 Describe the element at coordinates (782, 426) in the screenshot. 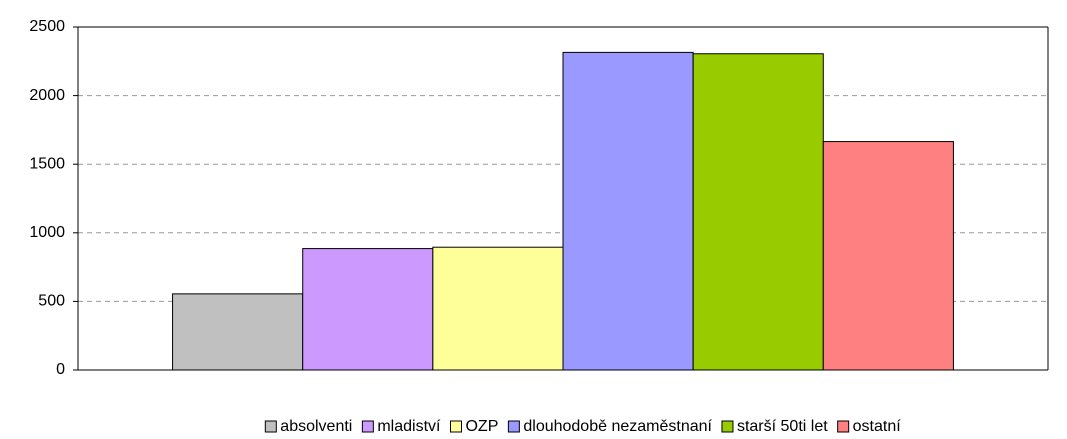

I see `legend-label: starší 50ti let` at that location.